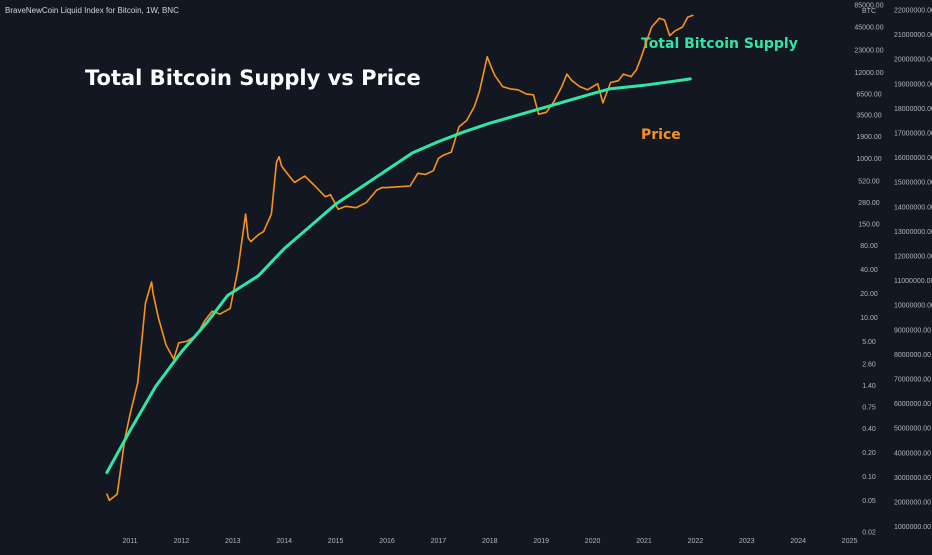 Image resolution: width=932 pixels, height=555 pixels. I want to click on supply-tick-label: 6000000.00, so click(912, 404).